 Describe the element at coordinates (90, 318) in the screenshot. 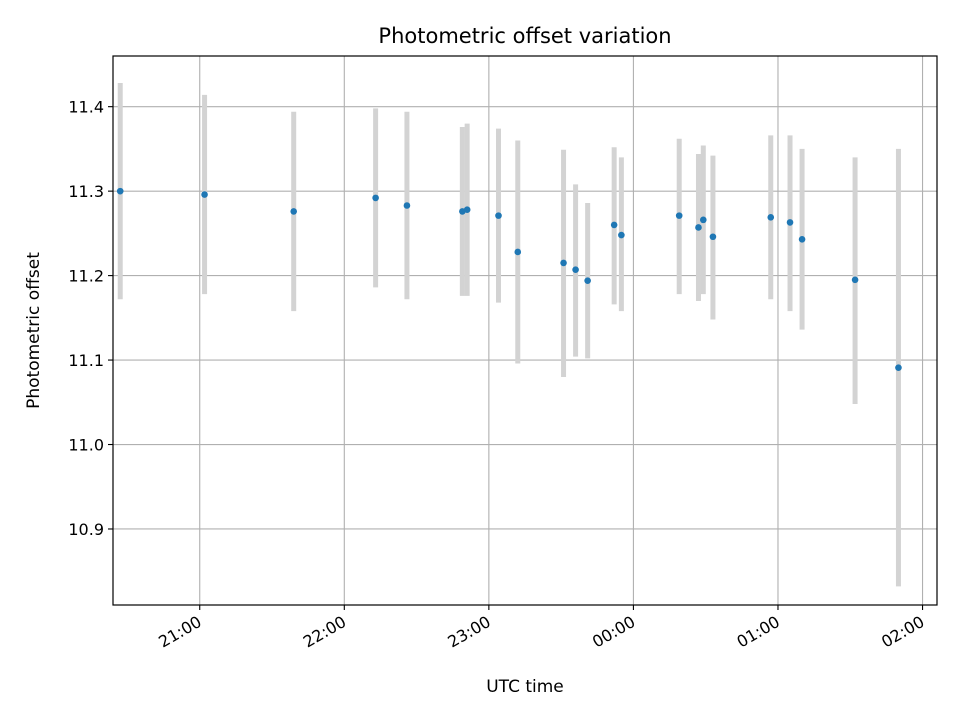

I see `y-axis-ticks: 10.9 11.0 11.1 11.2 11.3 11.4` at that location.